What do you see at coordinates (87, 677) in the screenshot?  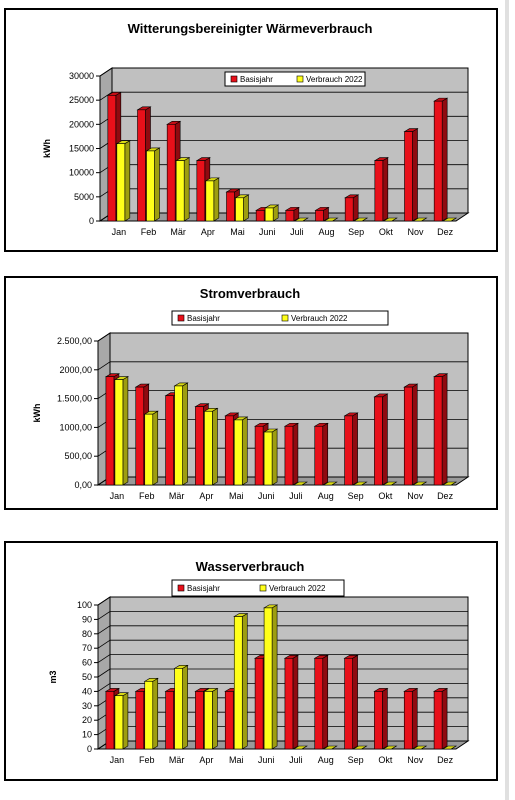 I see `y-tick-label: 50` at bounding box center [87, 677].